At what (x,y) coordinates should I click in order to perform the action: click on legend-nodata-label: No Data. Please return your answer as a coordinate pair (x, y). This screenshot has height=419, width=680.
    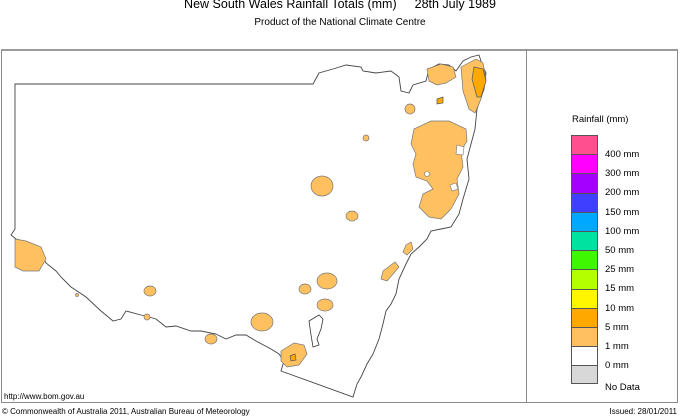
    Looking at the image, I should click on (622, 387).